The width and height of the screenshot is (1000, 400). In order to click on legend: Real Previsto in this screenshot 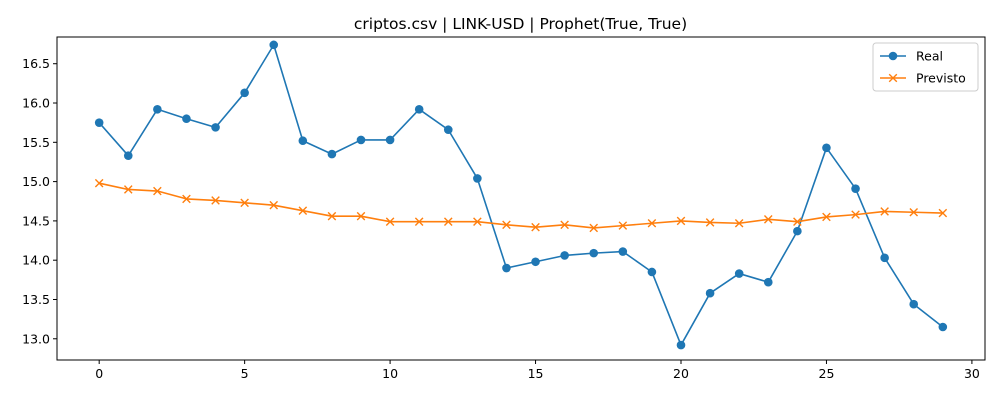, I will do `click(925, 67)`.